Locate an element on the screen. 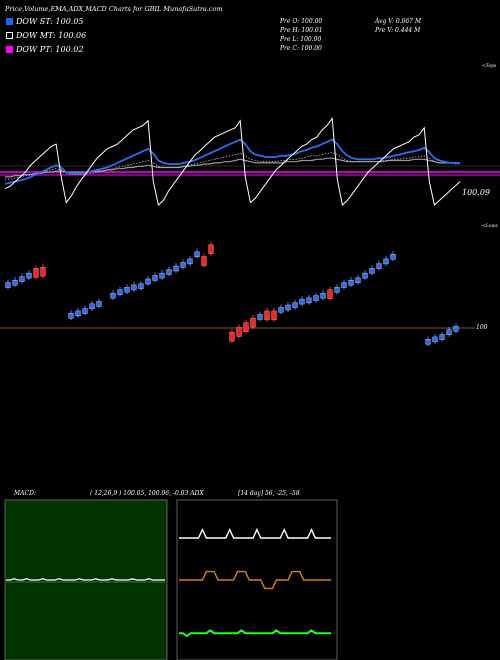 Image resolution: width=500 pixels, height=660 pixels. series-ema-dotted is located at coordinates (232, 165).